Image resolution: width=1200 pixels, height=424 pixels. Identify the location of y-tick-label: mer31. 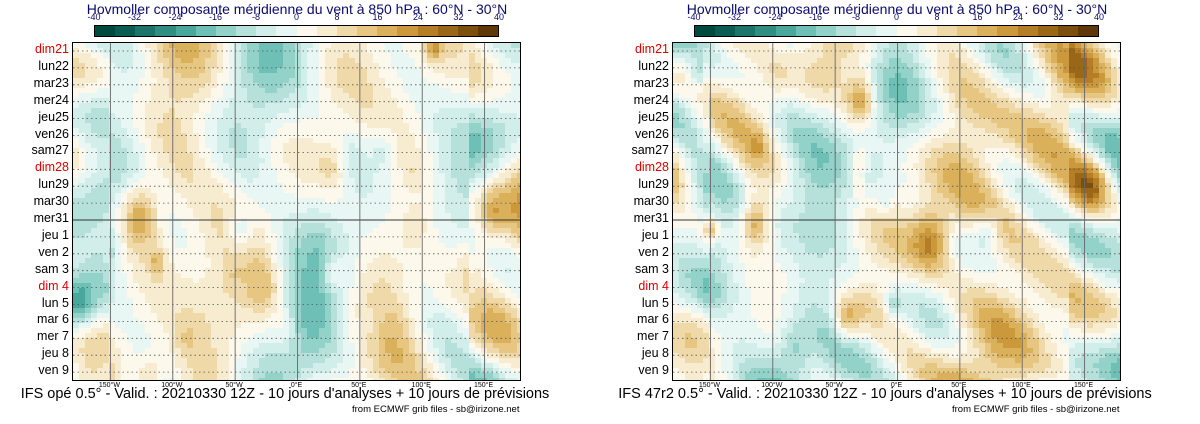
(651, 218).